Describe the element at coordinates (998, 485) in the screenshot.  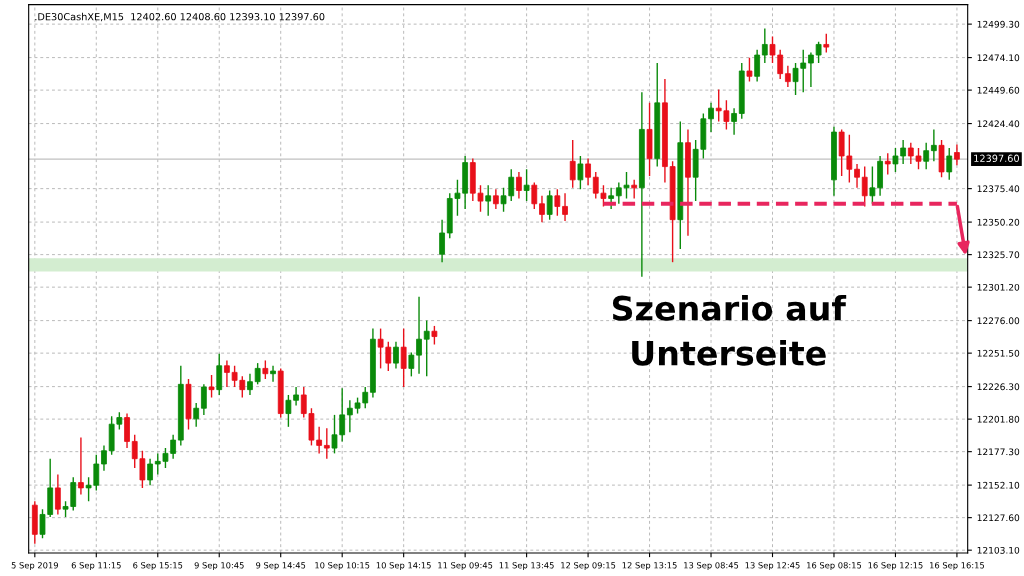
I see `y-tick-label: 12152.10` at that location.